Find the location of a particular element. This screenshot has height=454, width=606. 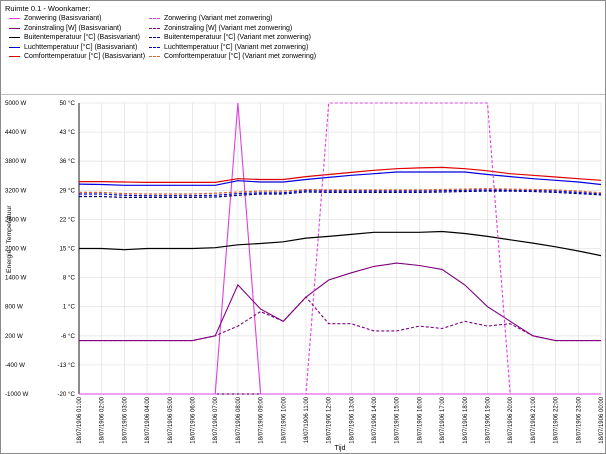

y-right-tick-label: -20 °C is located at coordinates (66, 394).